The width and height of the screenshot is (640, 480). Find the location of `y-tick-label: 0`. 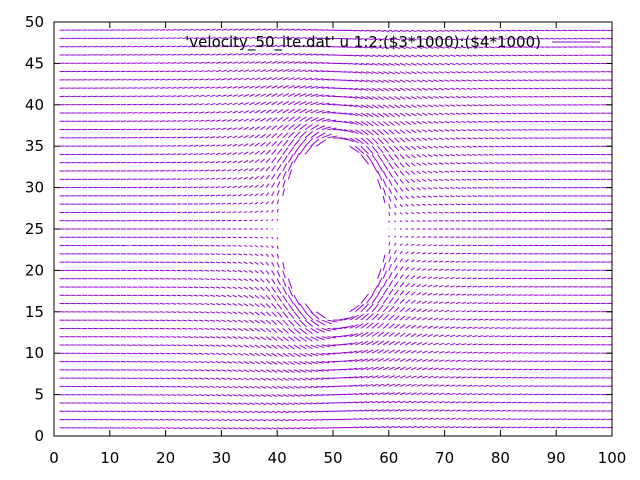

y-tick-label: 0 is located at coordinates (39, 436).